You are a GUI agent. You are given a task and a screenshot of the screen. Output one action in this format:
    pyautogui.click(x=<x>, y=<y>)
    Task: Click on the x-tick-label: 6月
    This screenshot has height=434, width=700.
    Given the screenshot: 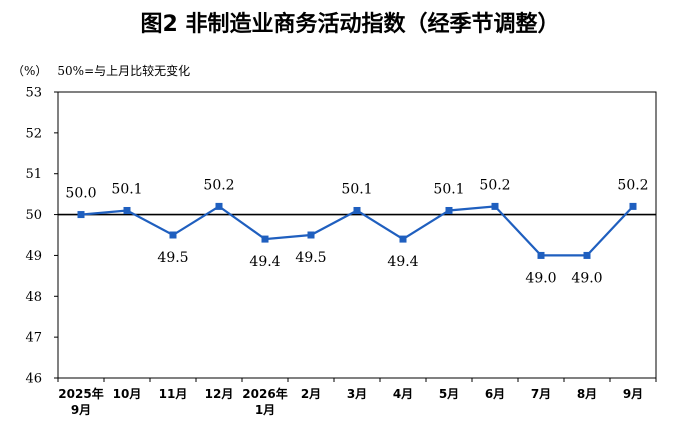 What is the action you would take?
    pyautogui.click(x=495, y=394)
    